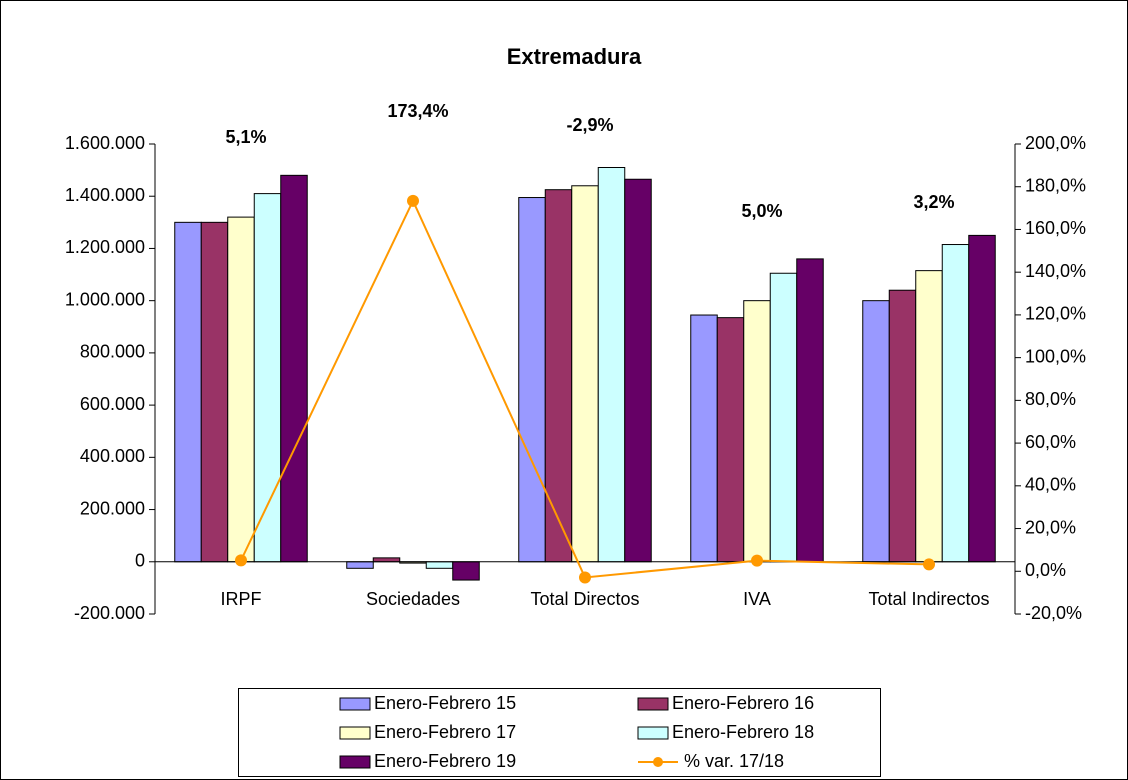 The image size is (1128, 780). Describe the element at coordinates (589, 125) in the screenshot. I see `data-label: -2,9%` at that location.